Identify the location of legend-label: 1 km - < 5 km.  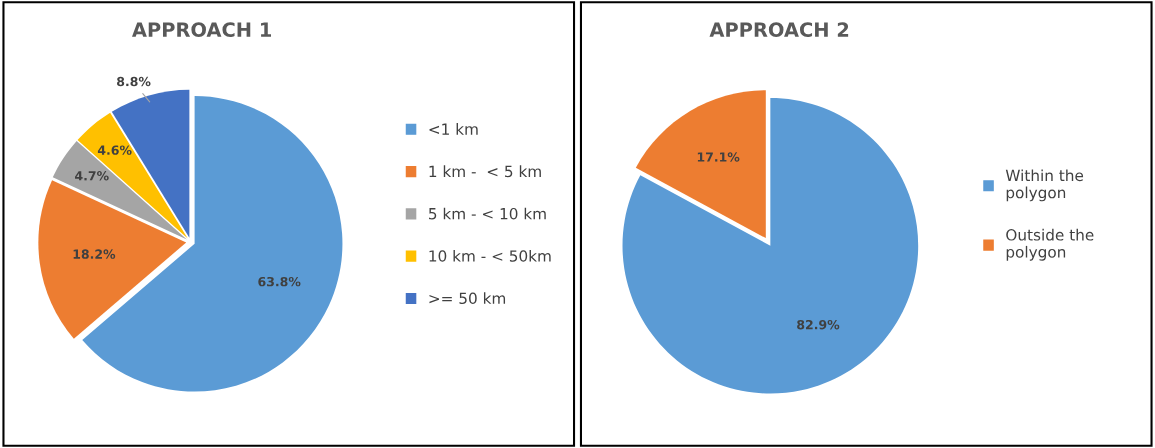
(485, 171).